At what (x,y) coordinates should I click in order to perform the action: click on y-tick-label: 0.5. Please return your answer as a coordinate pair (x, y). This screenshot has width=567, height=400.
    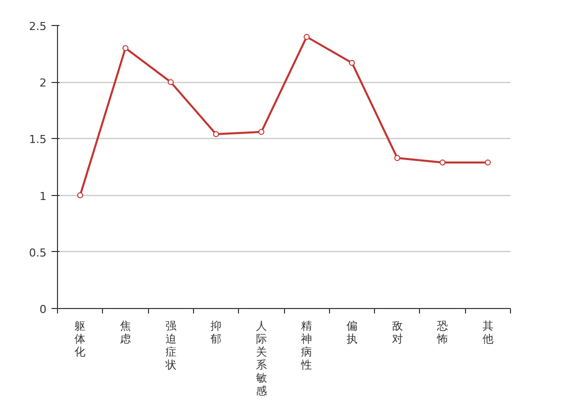
    Looking at the image, I should click on (38, 253).